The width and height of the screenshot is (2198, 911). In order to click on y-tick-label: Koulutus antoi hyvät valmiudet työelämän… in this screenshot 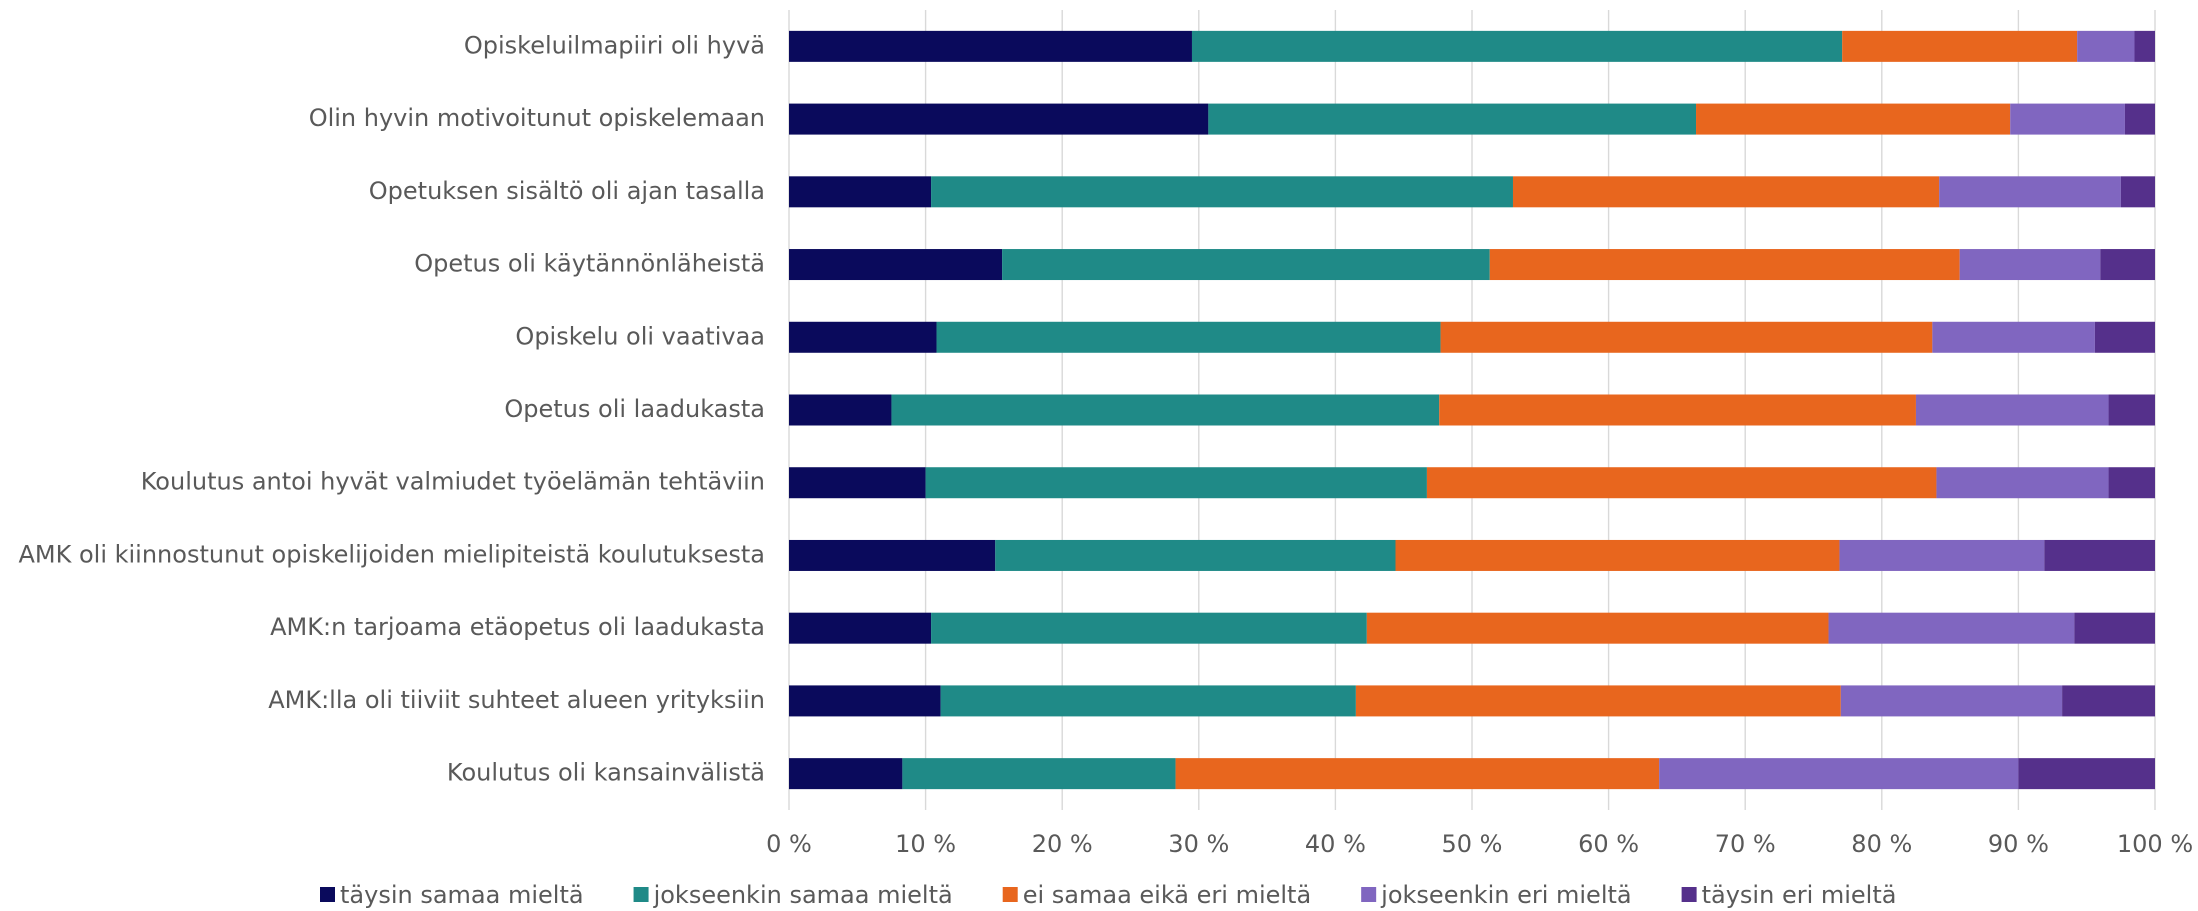, I will do `click(453, 482)`.